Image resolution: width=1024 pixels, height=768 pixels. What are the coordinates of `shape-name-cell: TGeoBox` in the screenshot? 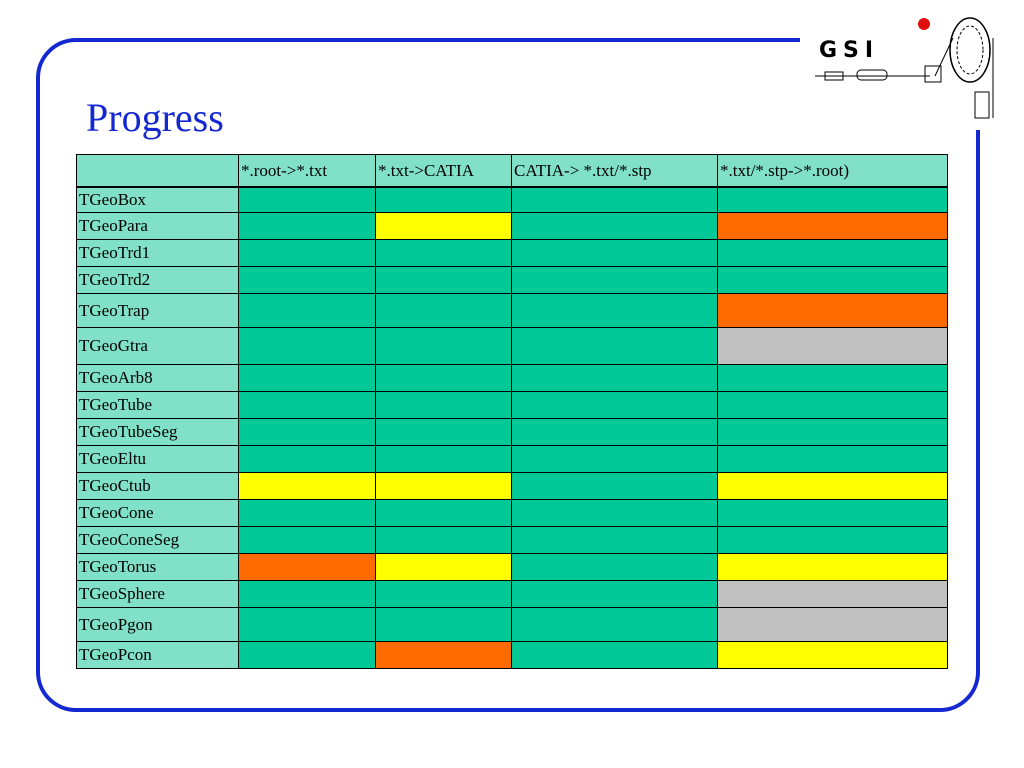 It's located at (157, 200).